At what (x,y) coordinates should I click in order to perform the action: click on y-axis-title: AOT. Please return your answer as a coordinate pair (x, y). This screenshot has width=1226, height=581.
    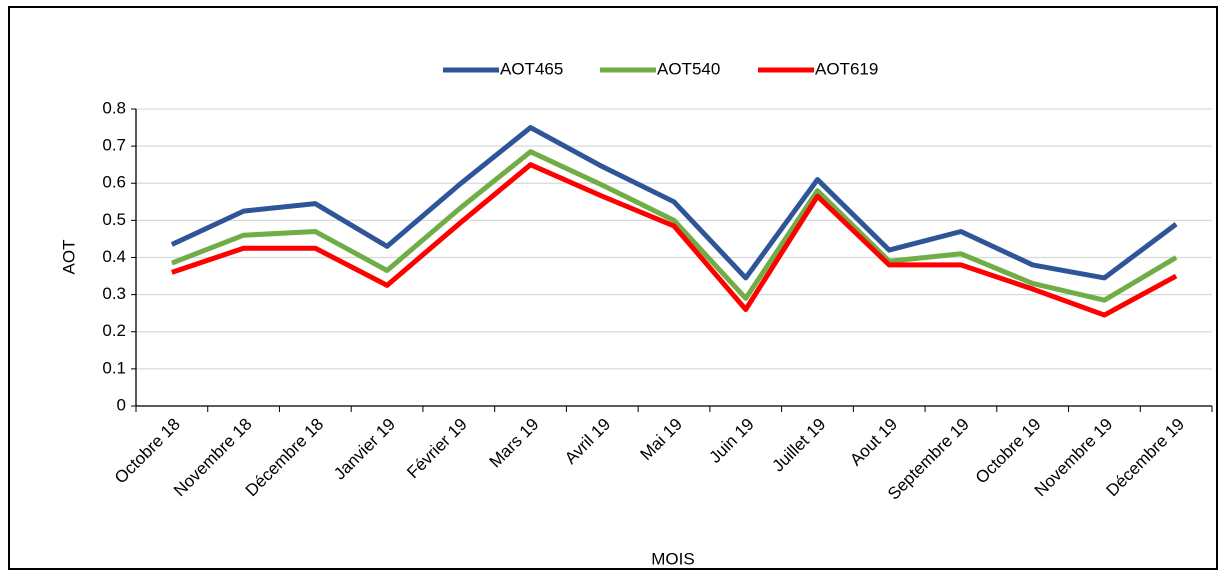
    Looking at the image, I should click on (68, 257).